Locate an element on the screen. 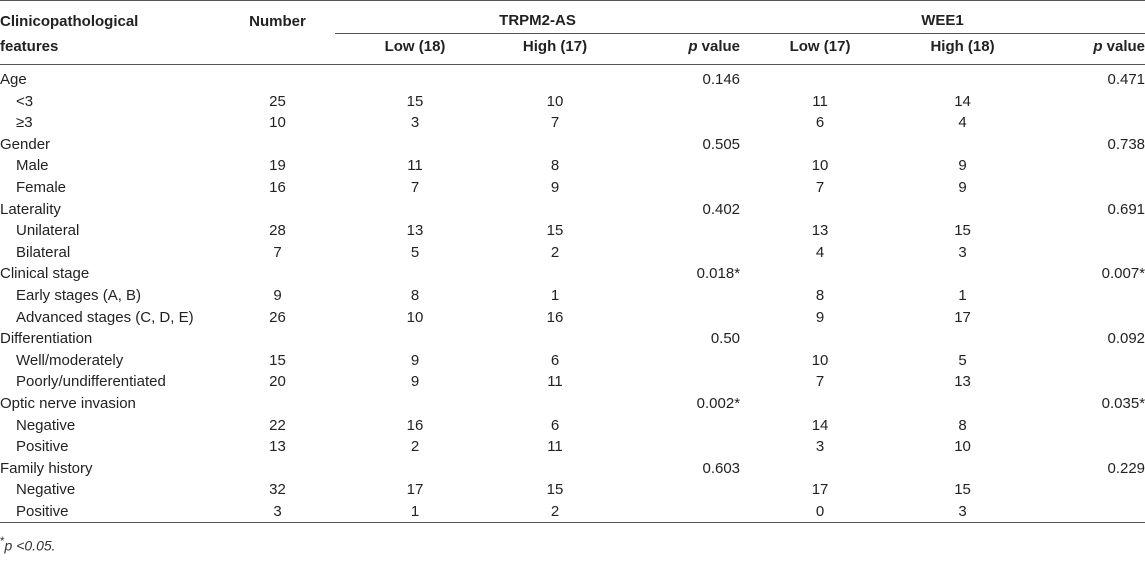 This screenshot has height=563, width=1145. table-row: Clinical stage 0.018* 0.007* is located at coordinates (572, 274).